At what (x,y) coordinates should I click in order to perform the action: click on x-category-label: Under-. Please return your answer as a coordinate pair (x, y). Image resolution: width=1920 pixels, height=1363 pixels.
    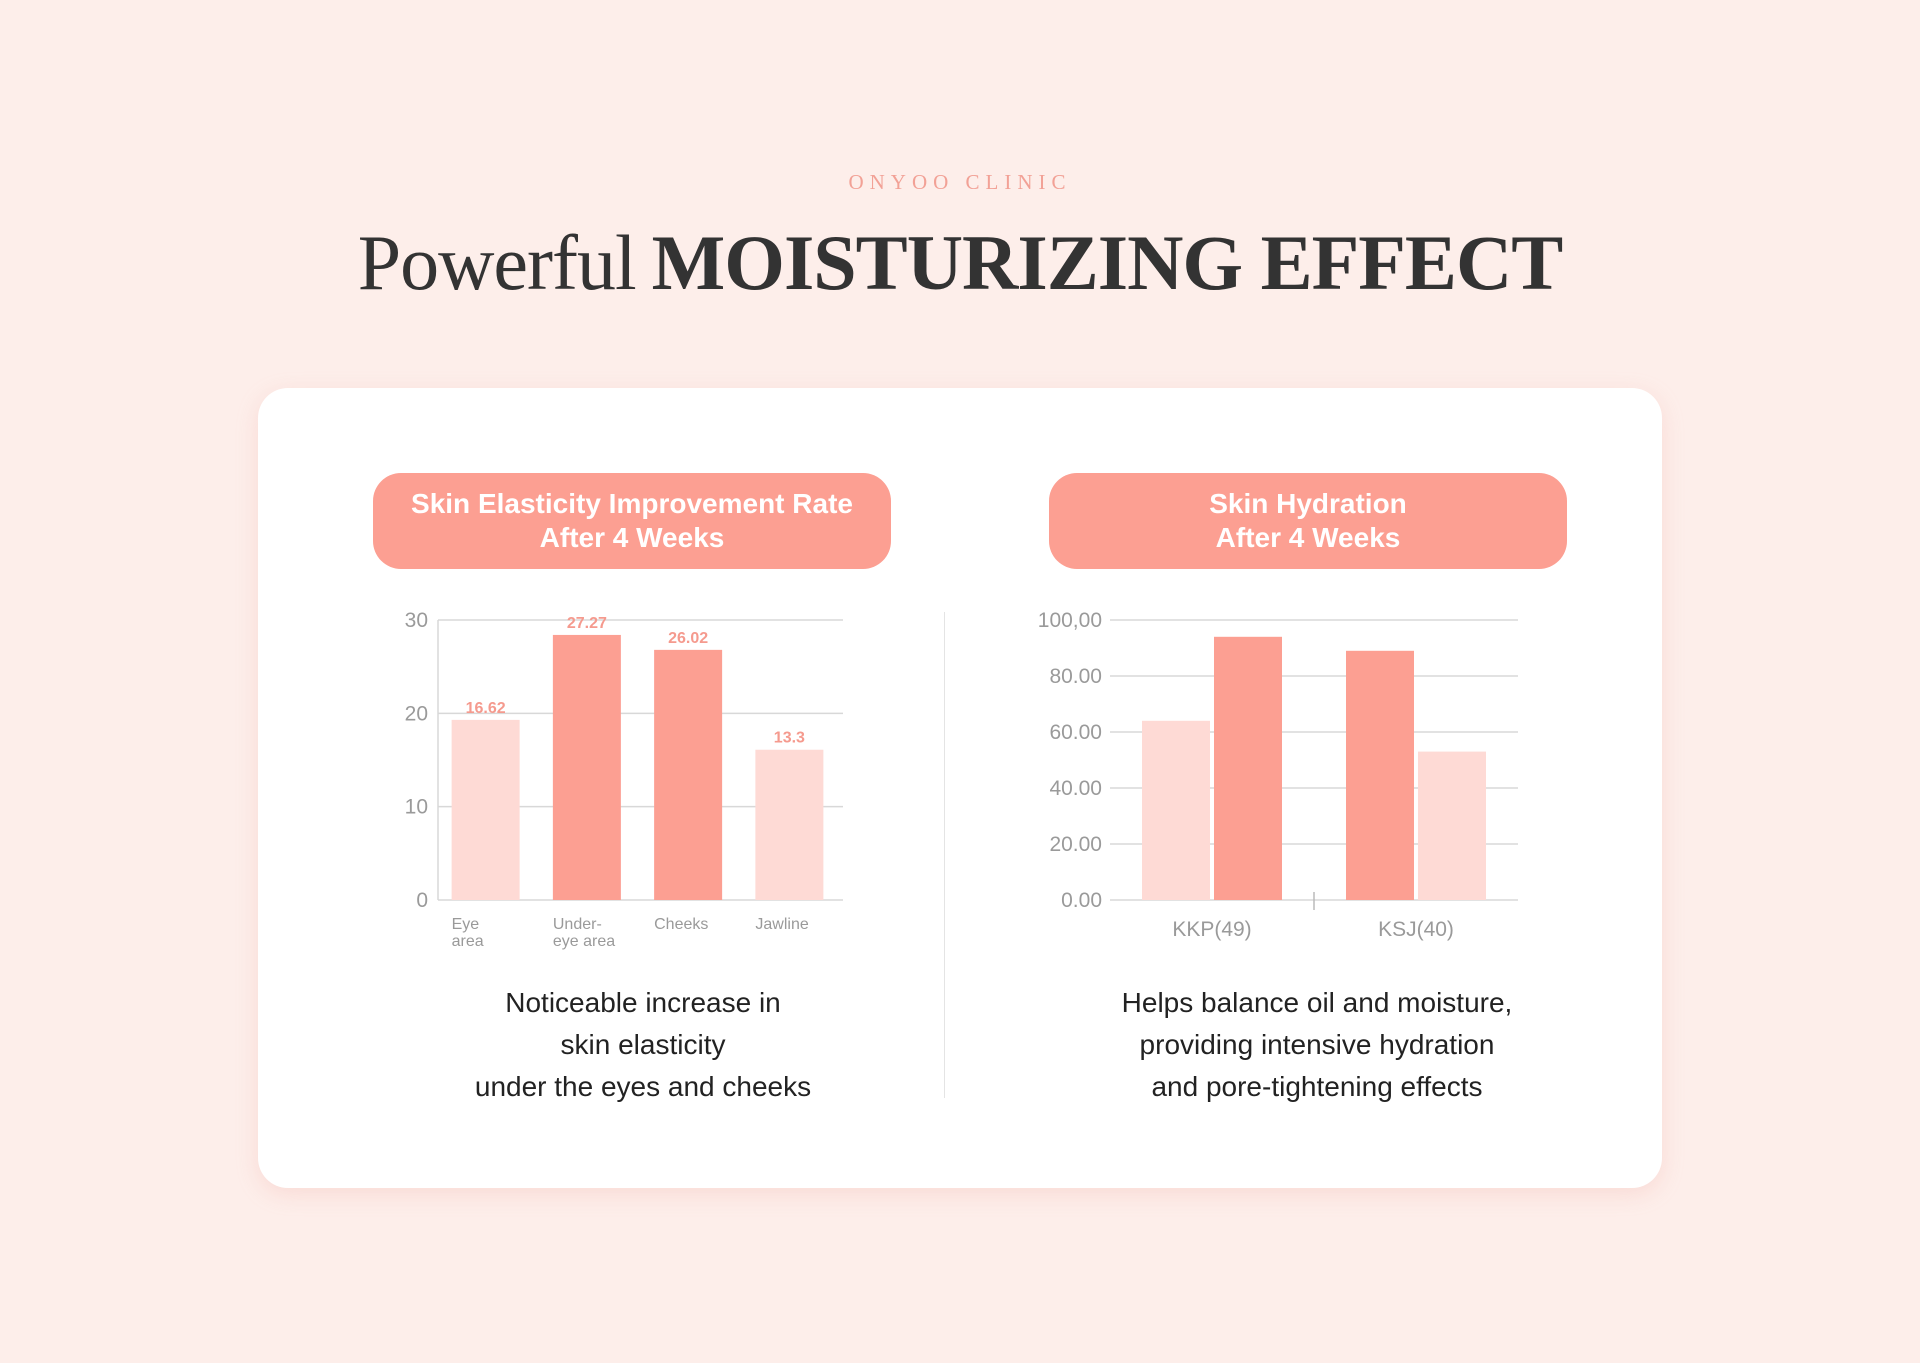
    Looking at the image, I should click on (577, 924).